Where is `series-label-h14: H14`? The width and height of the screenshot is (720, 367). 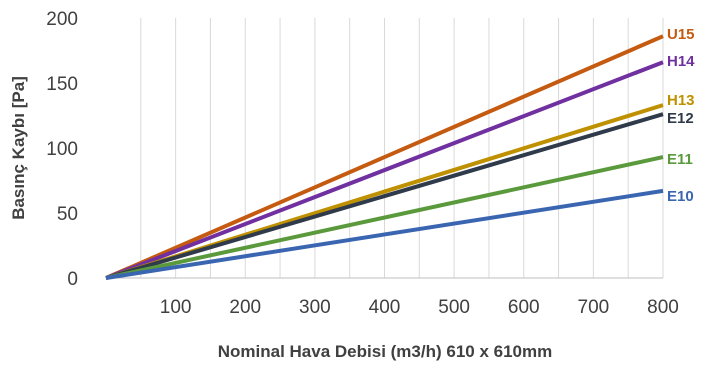
series-label-h14: H14 is located at coordinates (681, 61).